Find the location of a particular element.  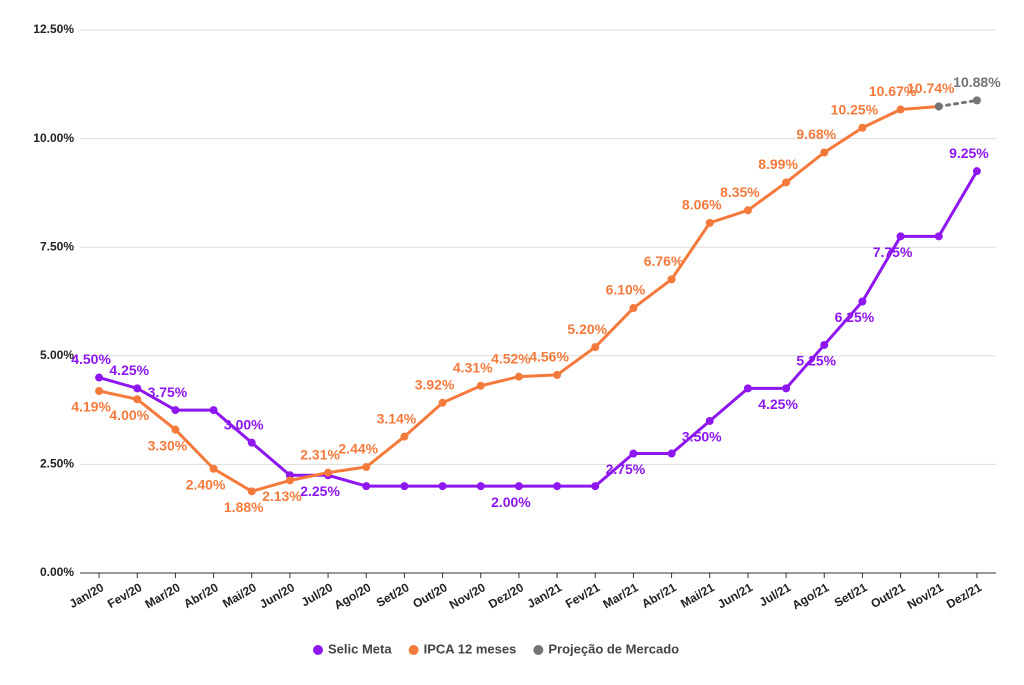

data-label: 4.00% is located at coordinates (129, 415).